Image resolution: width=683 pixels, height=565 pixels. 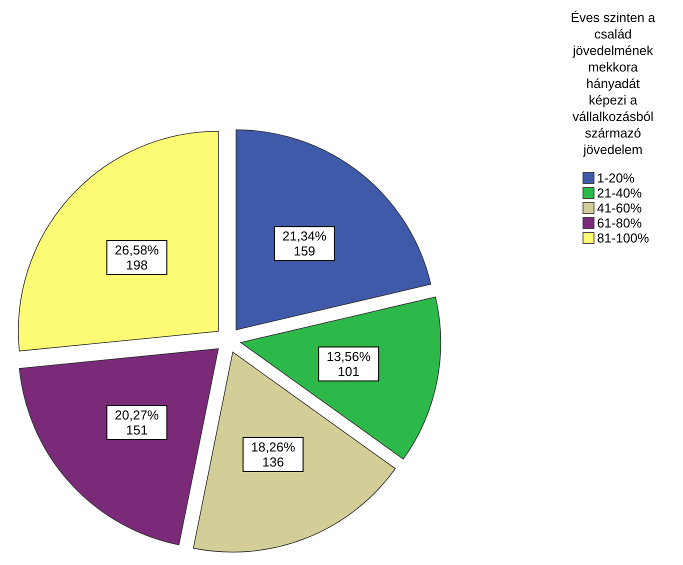 What do you see at coordinates (349, 363) in the screenshot?
I see `data-label: 13,56% 101` at bounding box center [349, 363].